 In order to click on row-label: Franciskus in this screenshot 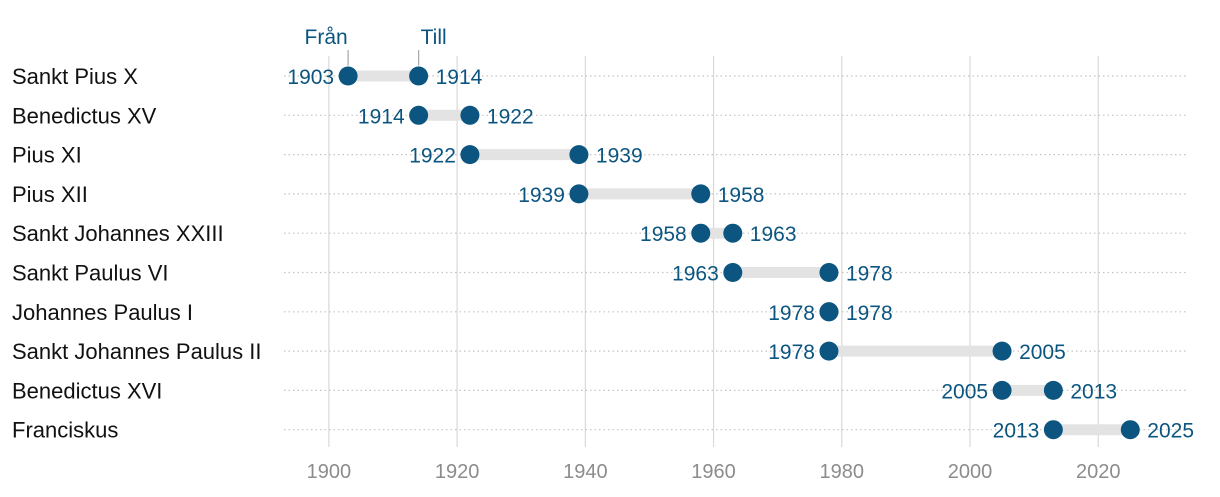, I will do `click(65, 430)`.